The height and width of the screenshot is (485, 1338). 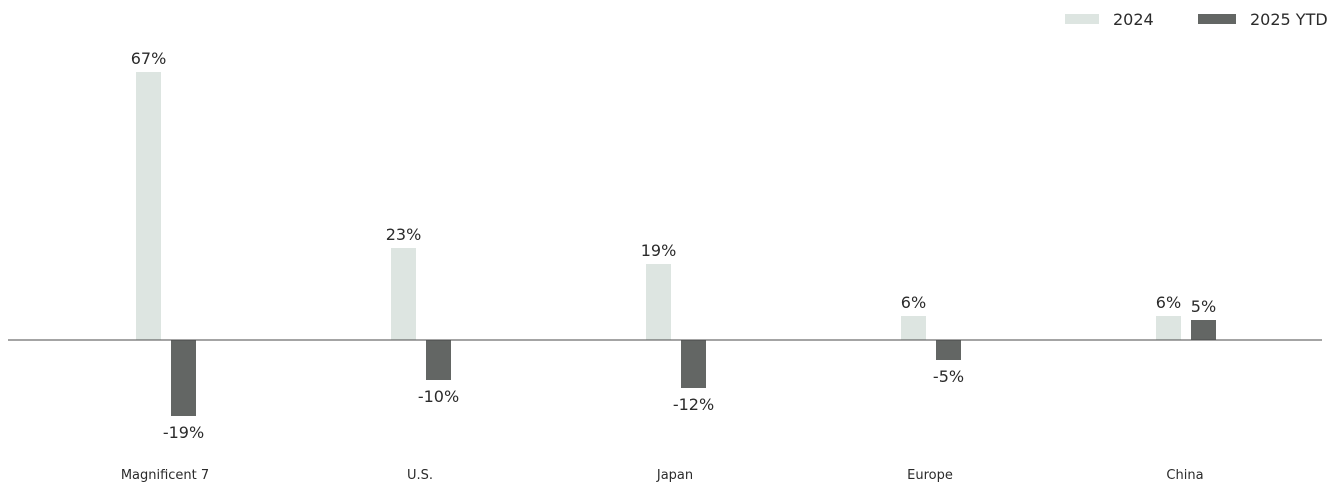 I want to click on data-label-china-2024: 6%, so click(x=1168, y=302).